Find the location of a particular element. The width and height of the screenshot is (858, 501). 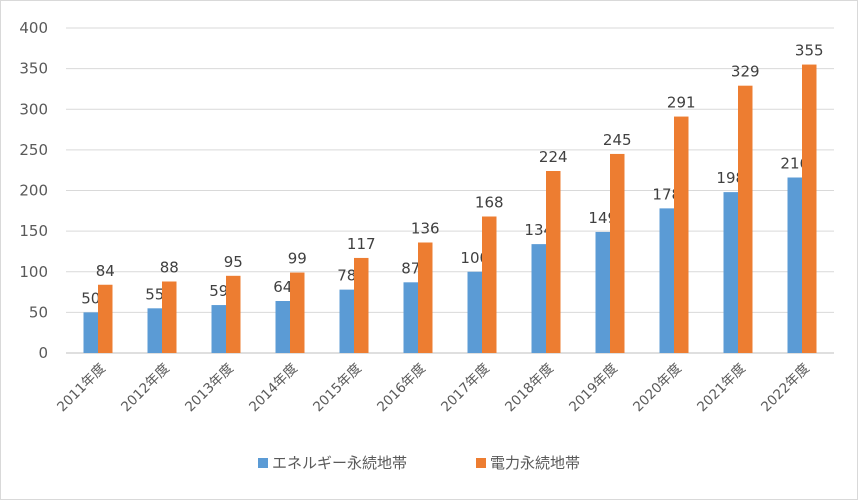

x-tick-label: 2017年度 is located at coordinates (465, 388).